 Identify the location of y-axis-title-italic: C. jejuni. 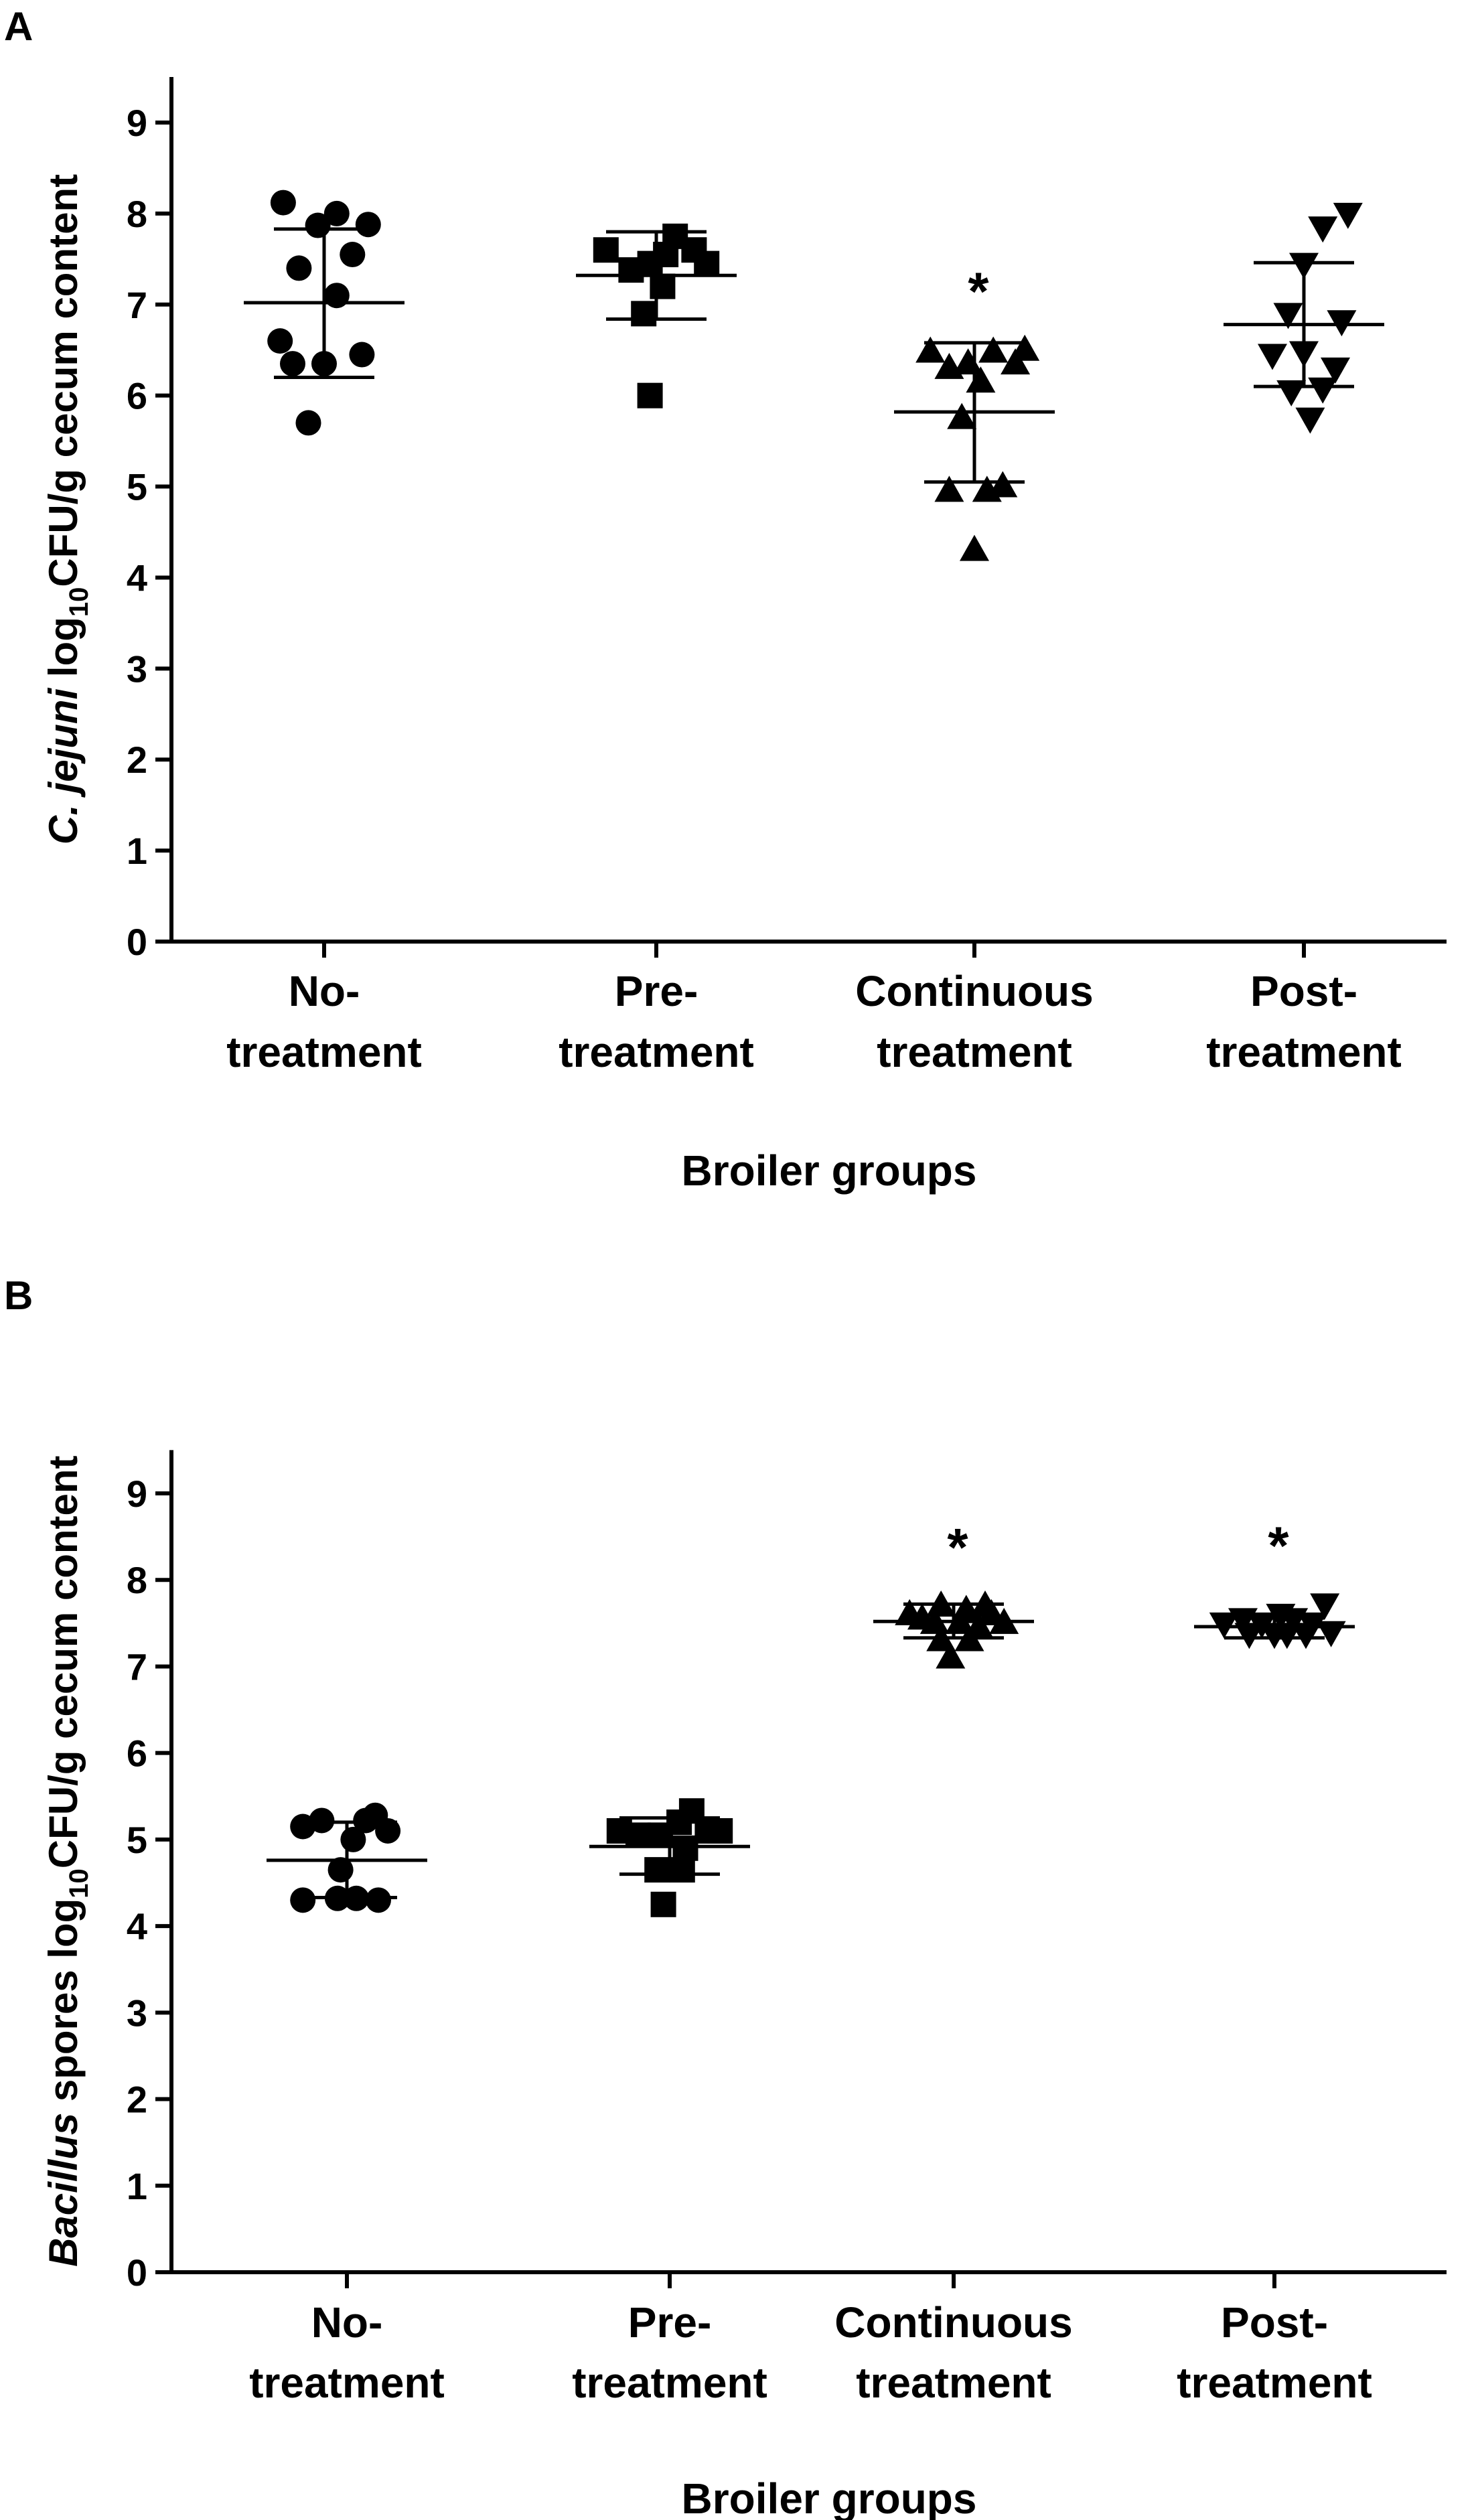
(64, 766).